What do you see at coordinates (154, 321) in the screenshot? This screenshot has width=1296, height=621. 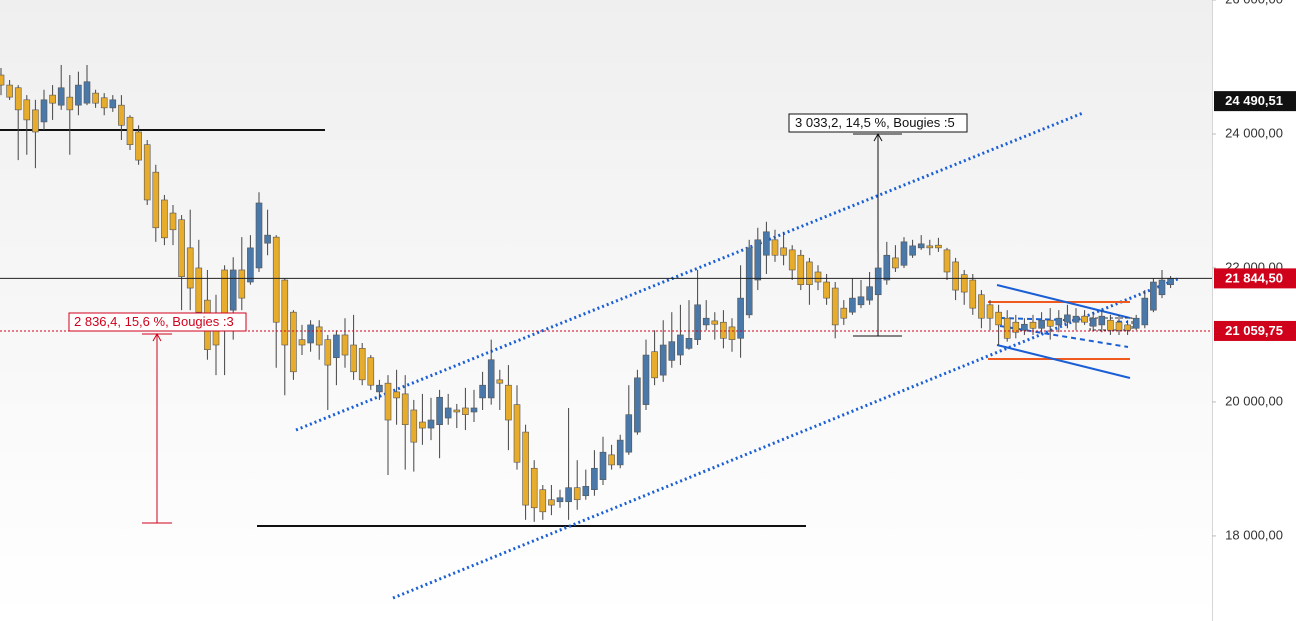 I see `annotation: 2 836,4, 15,6 %, Bougies :3` at bounding box center [154, 321].